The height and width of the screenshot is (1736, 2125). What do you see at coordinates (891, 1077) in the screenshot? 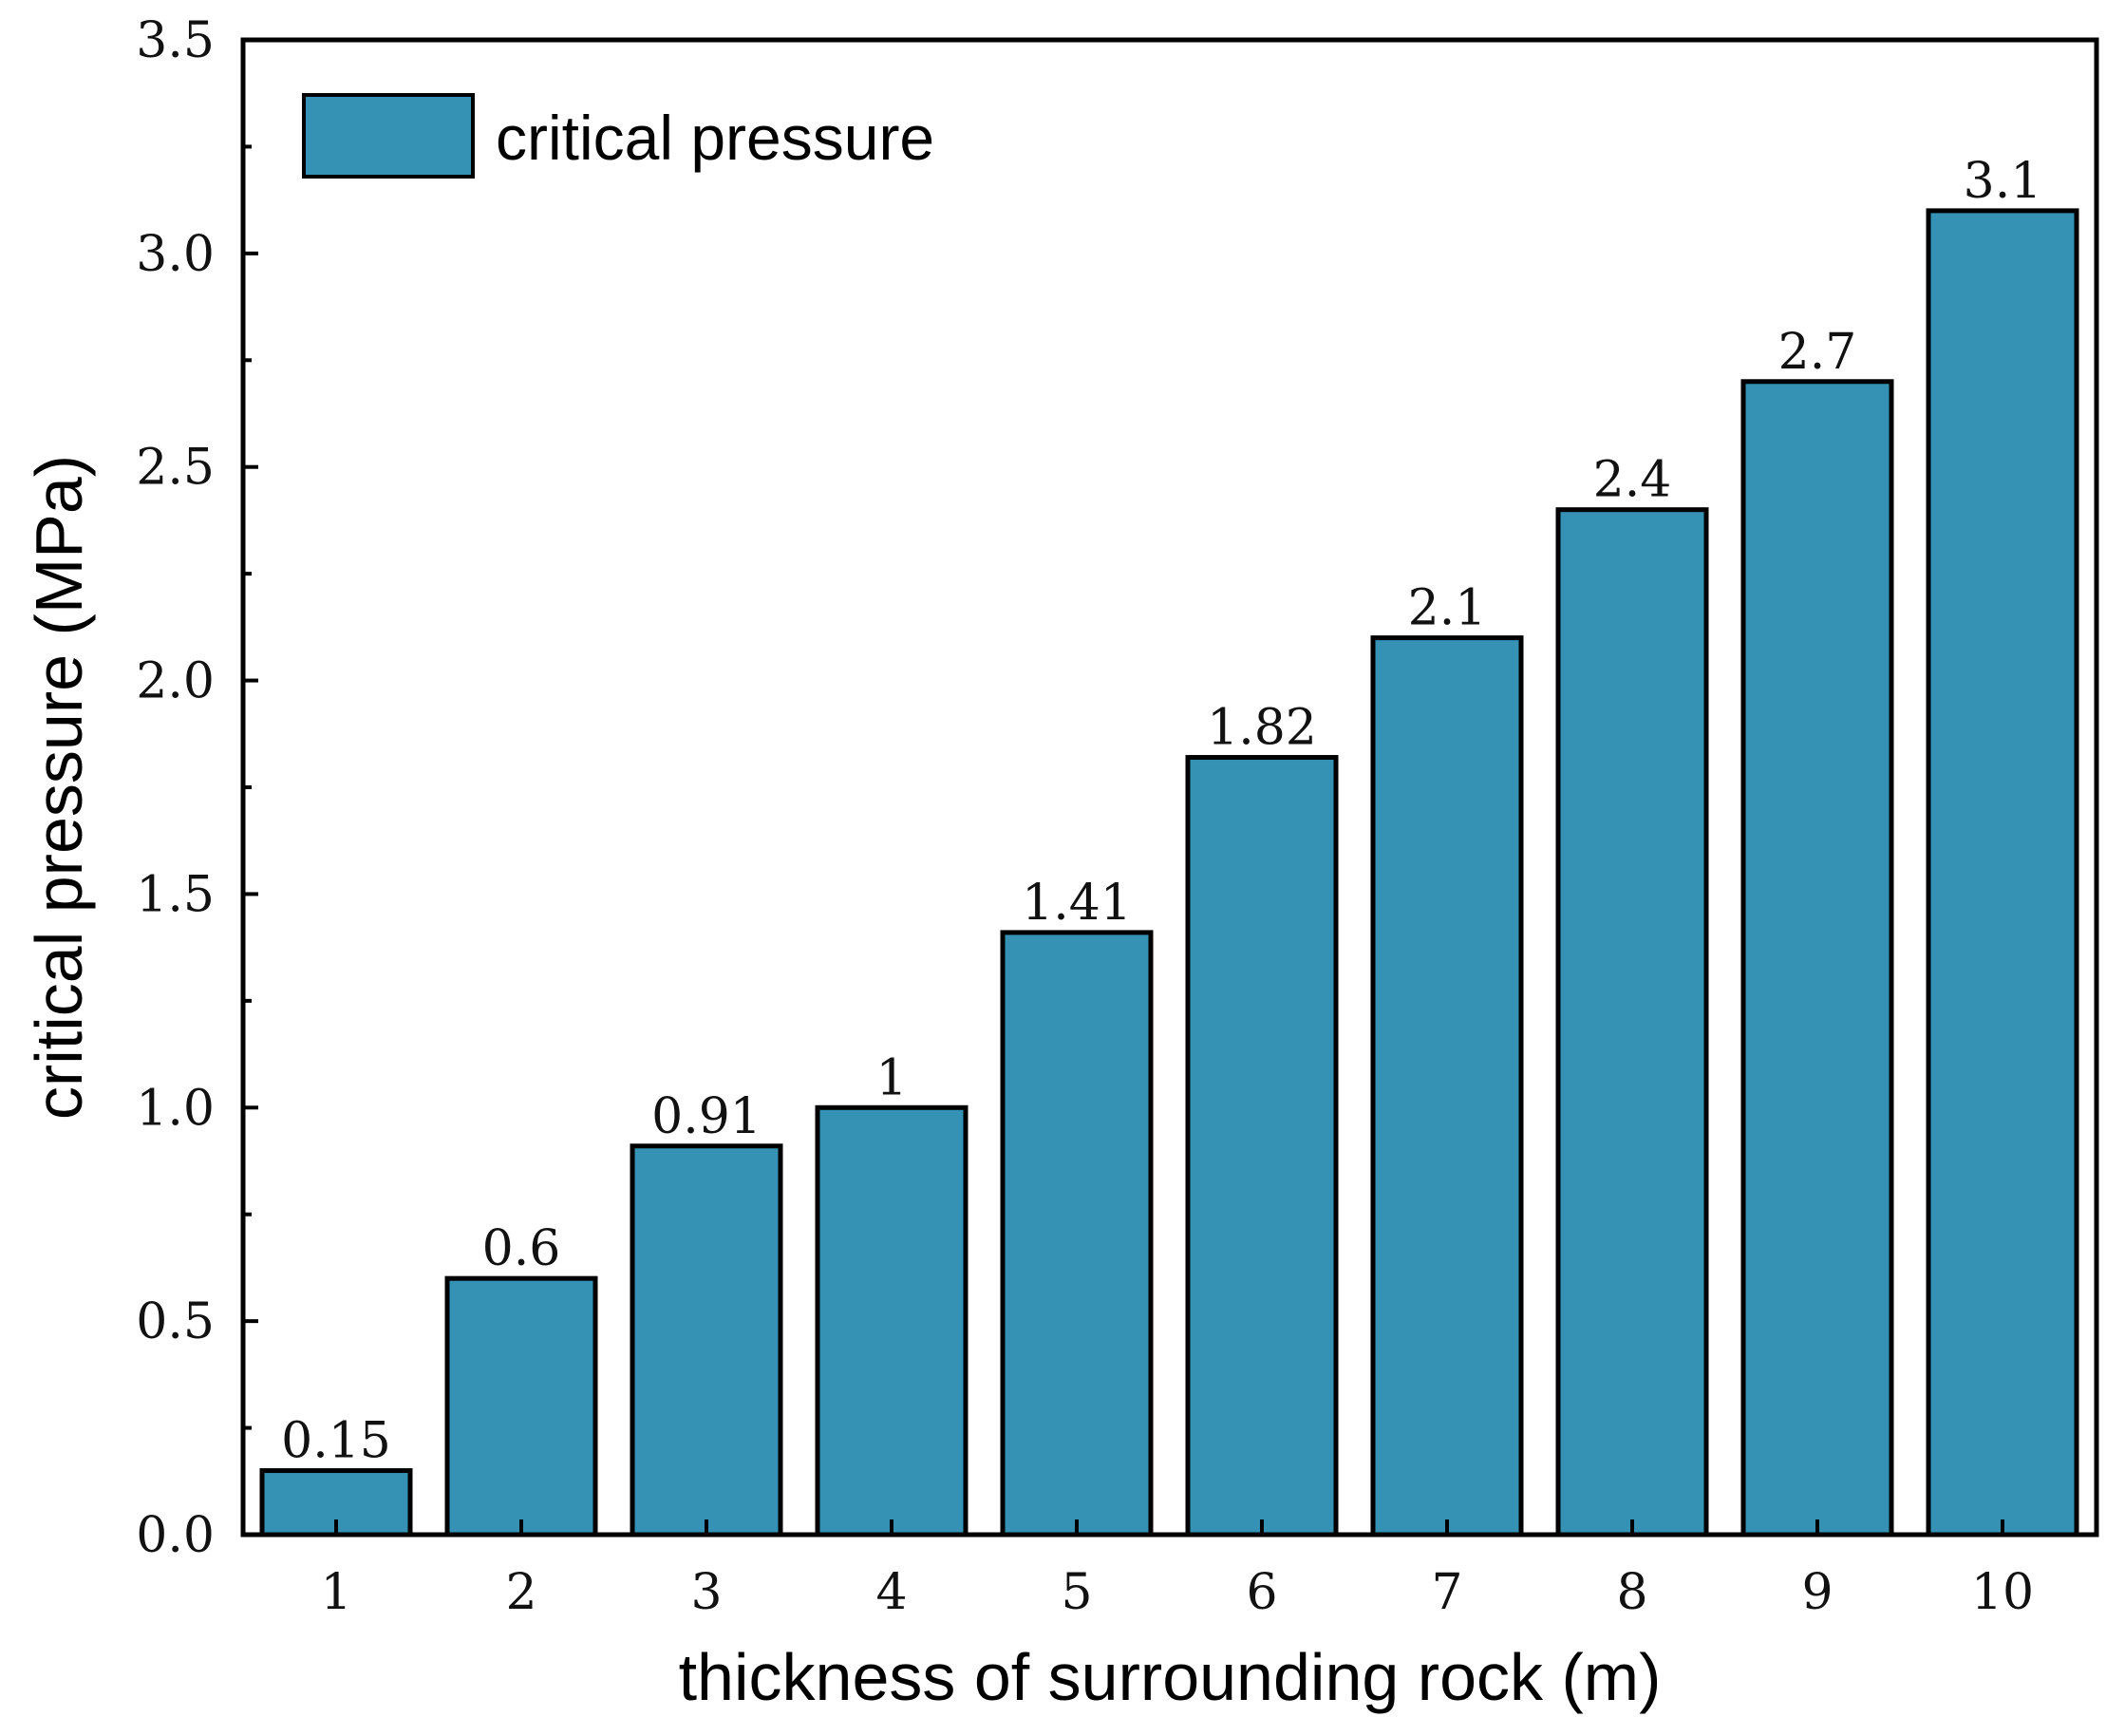
I see `value-label-4: 1` at bounding box center [891, 1077].